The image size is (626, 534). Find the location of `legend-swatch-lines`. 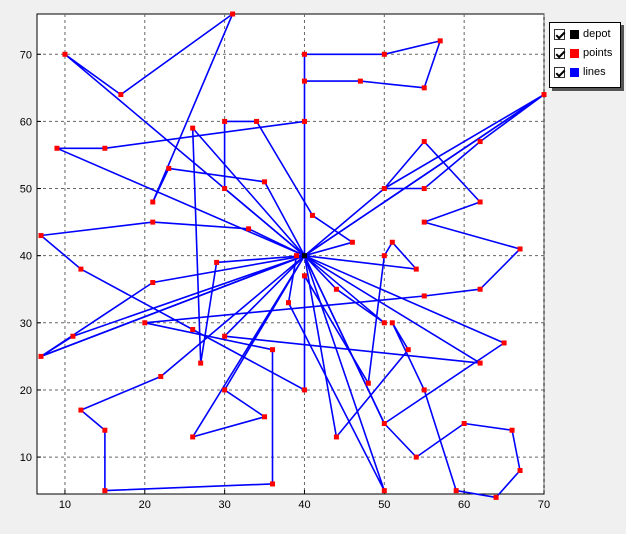

legend-swatch-lines is located at coordinates (574, 72).